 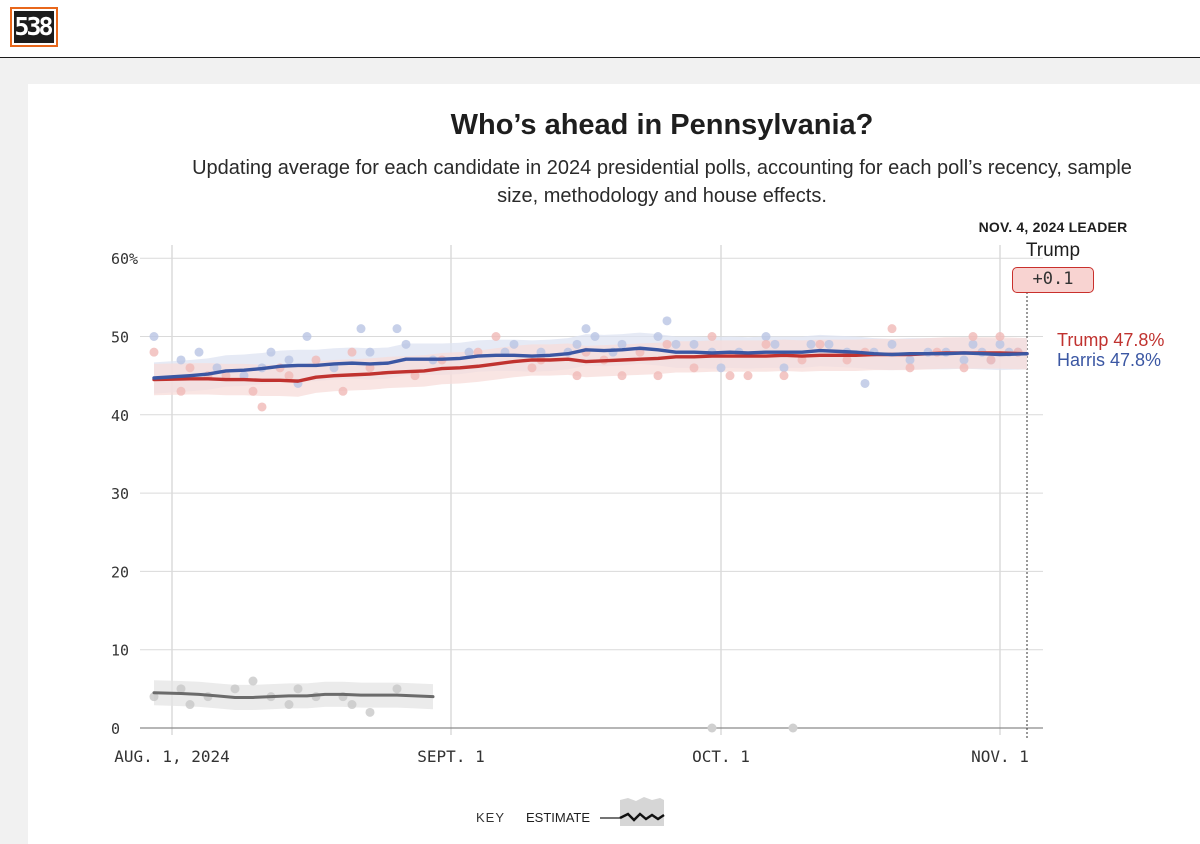 I want to click on trump-series-label: Trump 47.8%, so click(x=1111, y=340).